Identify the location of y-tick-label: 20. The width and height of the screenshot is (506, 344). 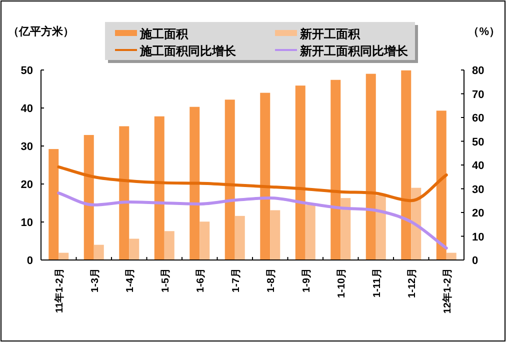
(26, 185).